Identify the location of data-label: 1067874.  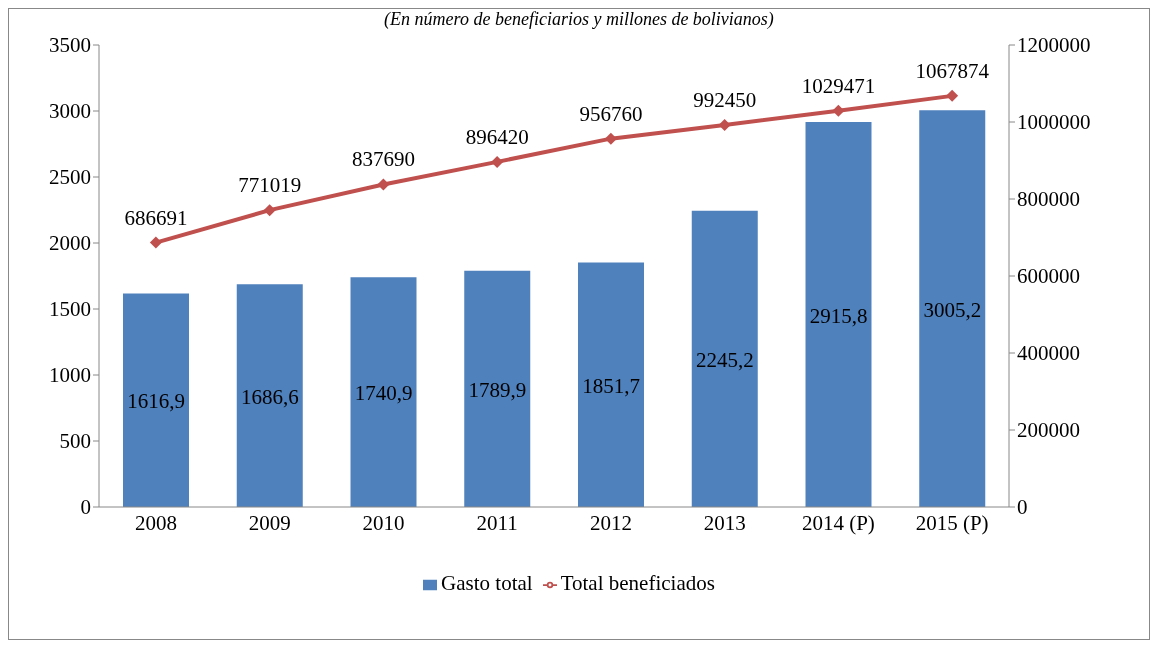
(952, 70).